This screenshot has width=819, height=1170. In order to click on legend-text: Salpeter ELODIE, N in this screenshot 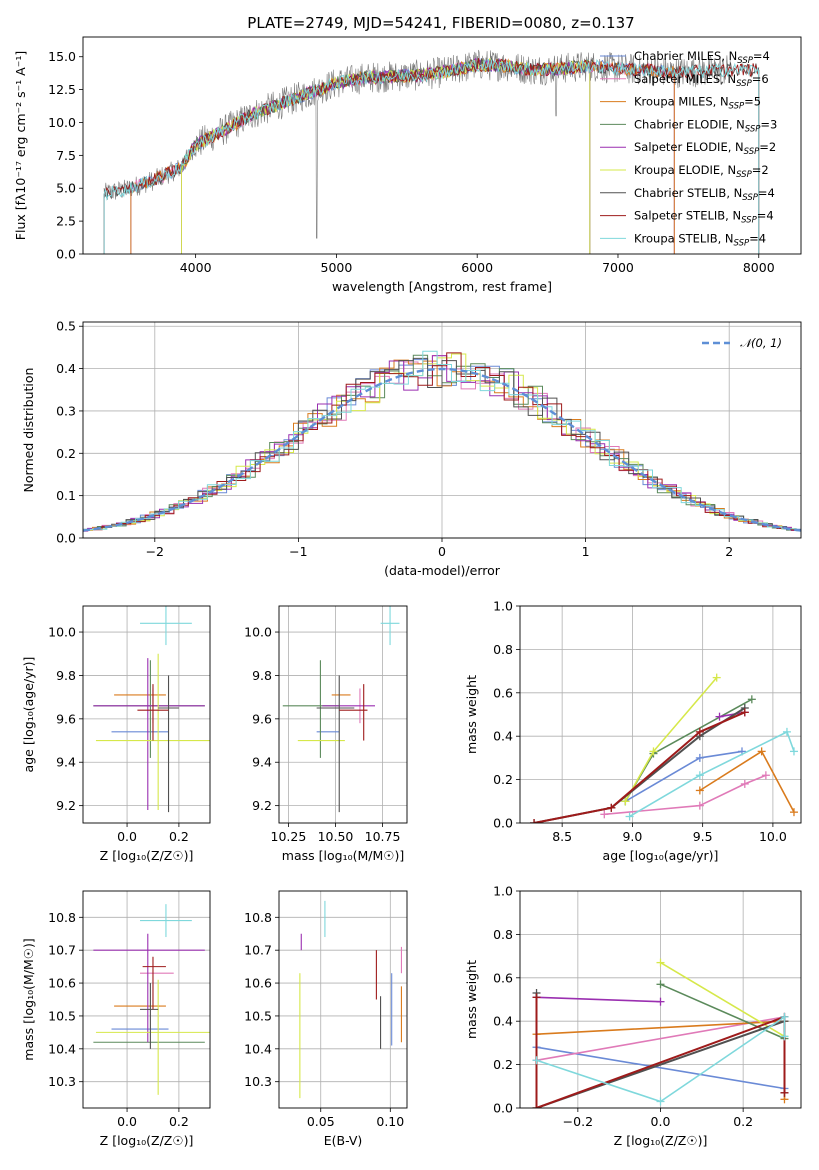, I will do `click(689, 147)`.